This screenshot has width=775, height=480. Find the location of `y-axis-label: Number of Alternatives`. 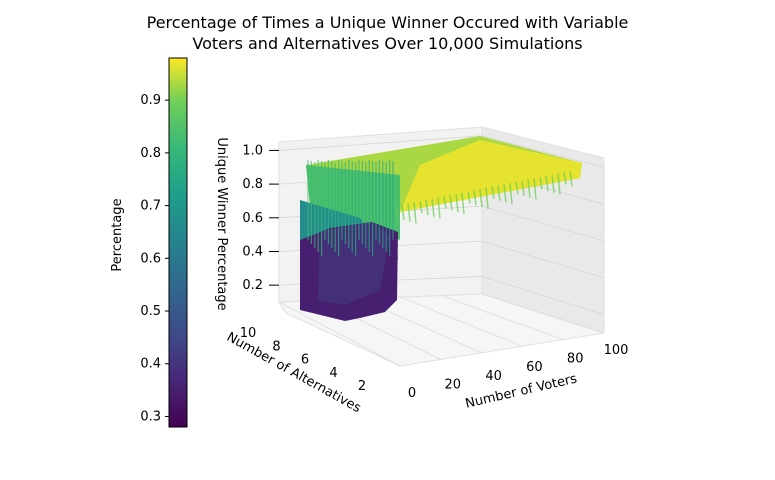

y-axis-label: Number of Alternatives is located at coordinates (294, 373).